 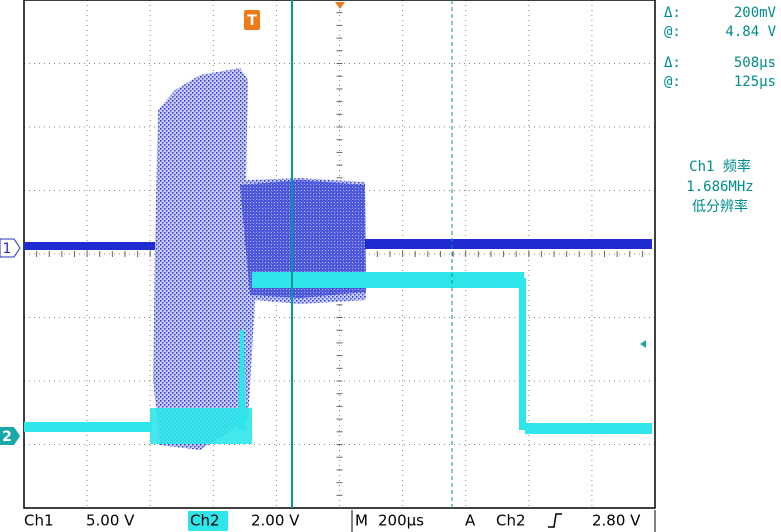 I want to click on measurement-value: 1.686MHz, so click(x=719, y=187).